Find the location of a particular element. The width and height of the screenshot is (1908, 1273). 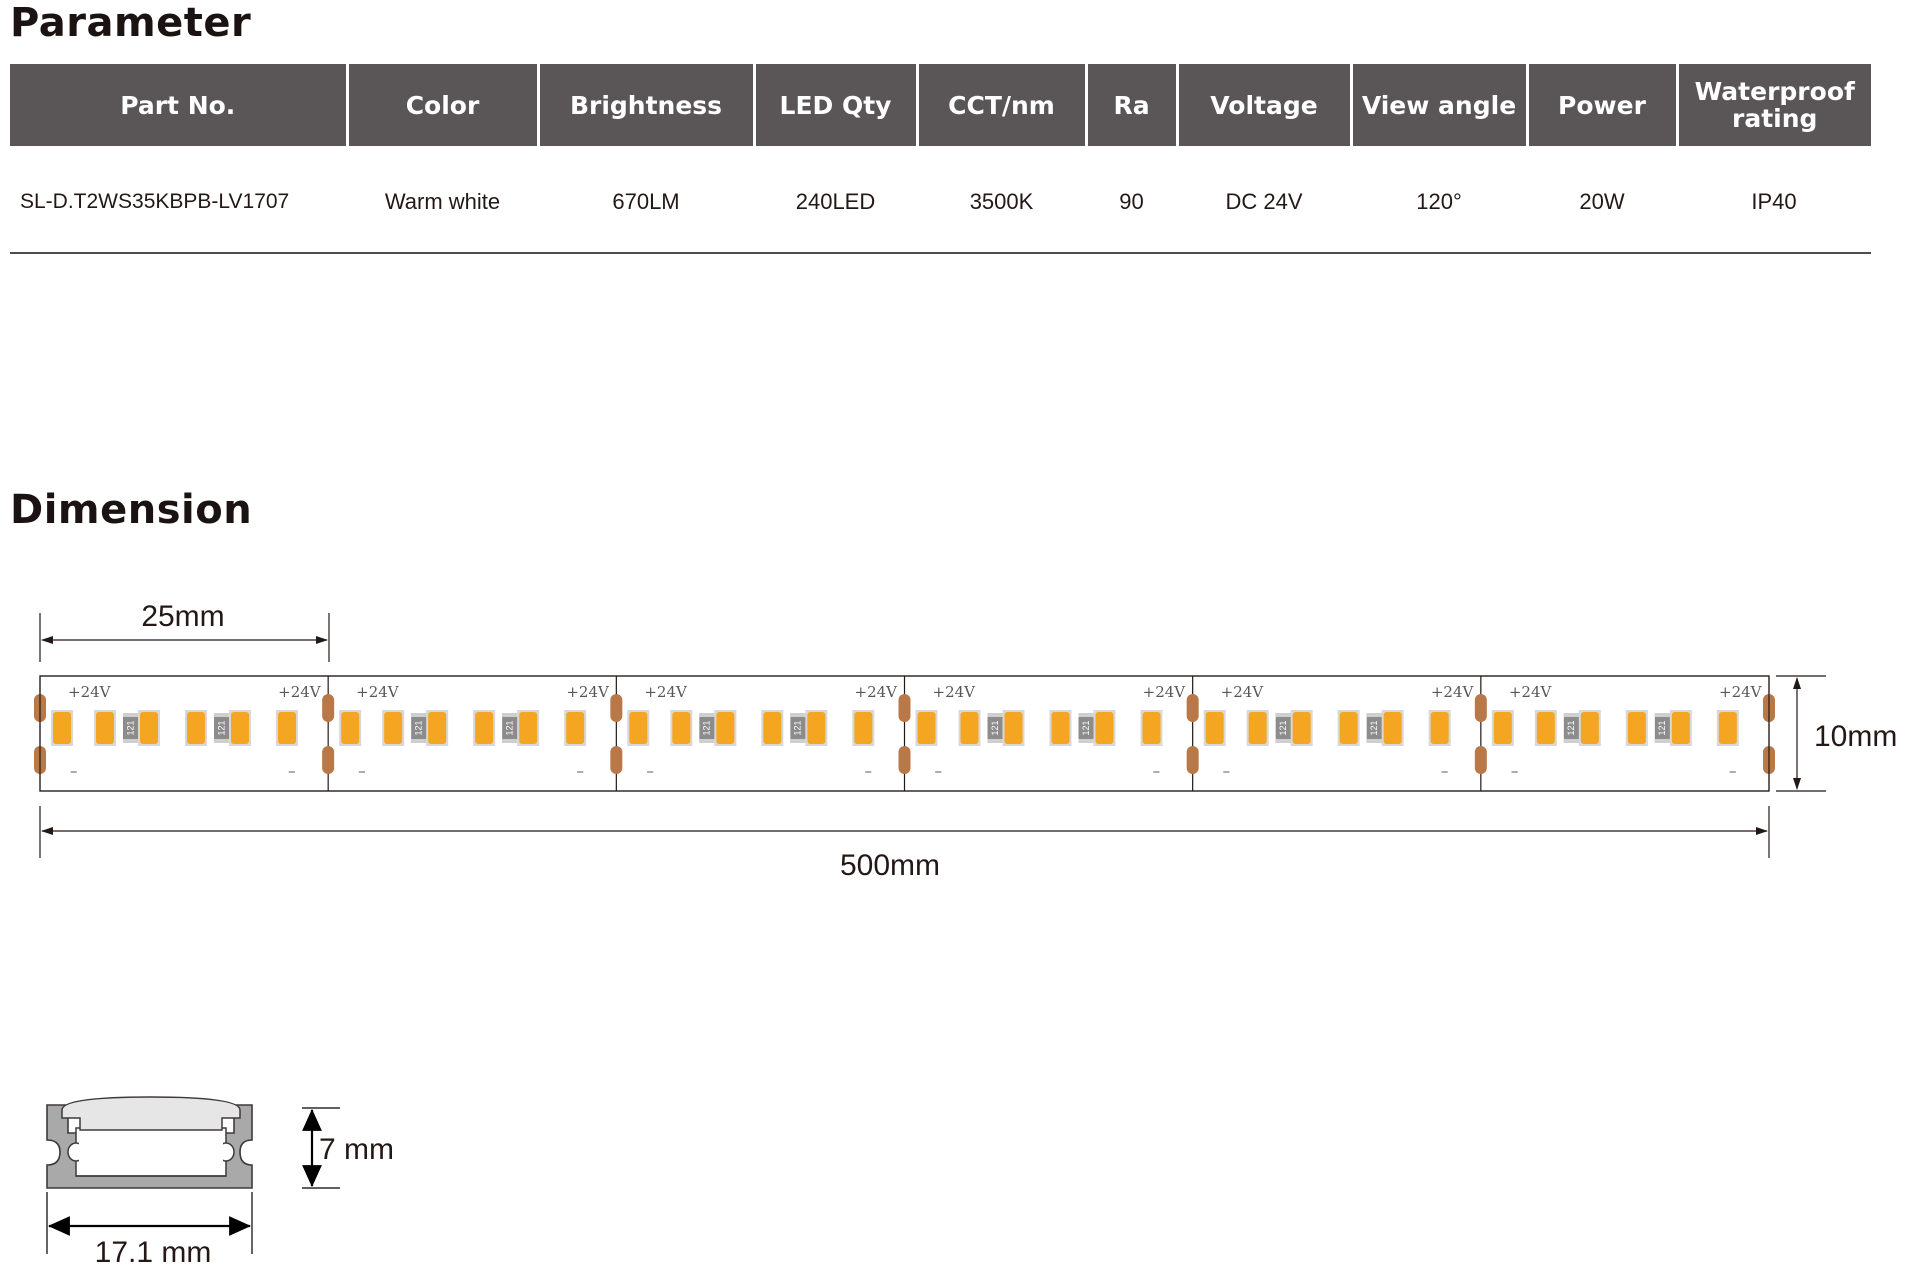

cell-ra: 90 is located at coordinates (1131, 200).